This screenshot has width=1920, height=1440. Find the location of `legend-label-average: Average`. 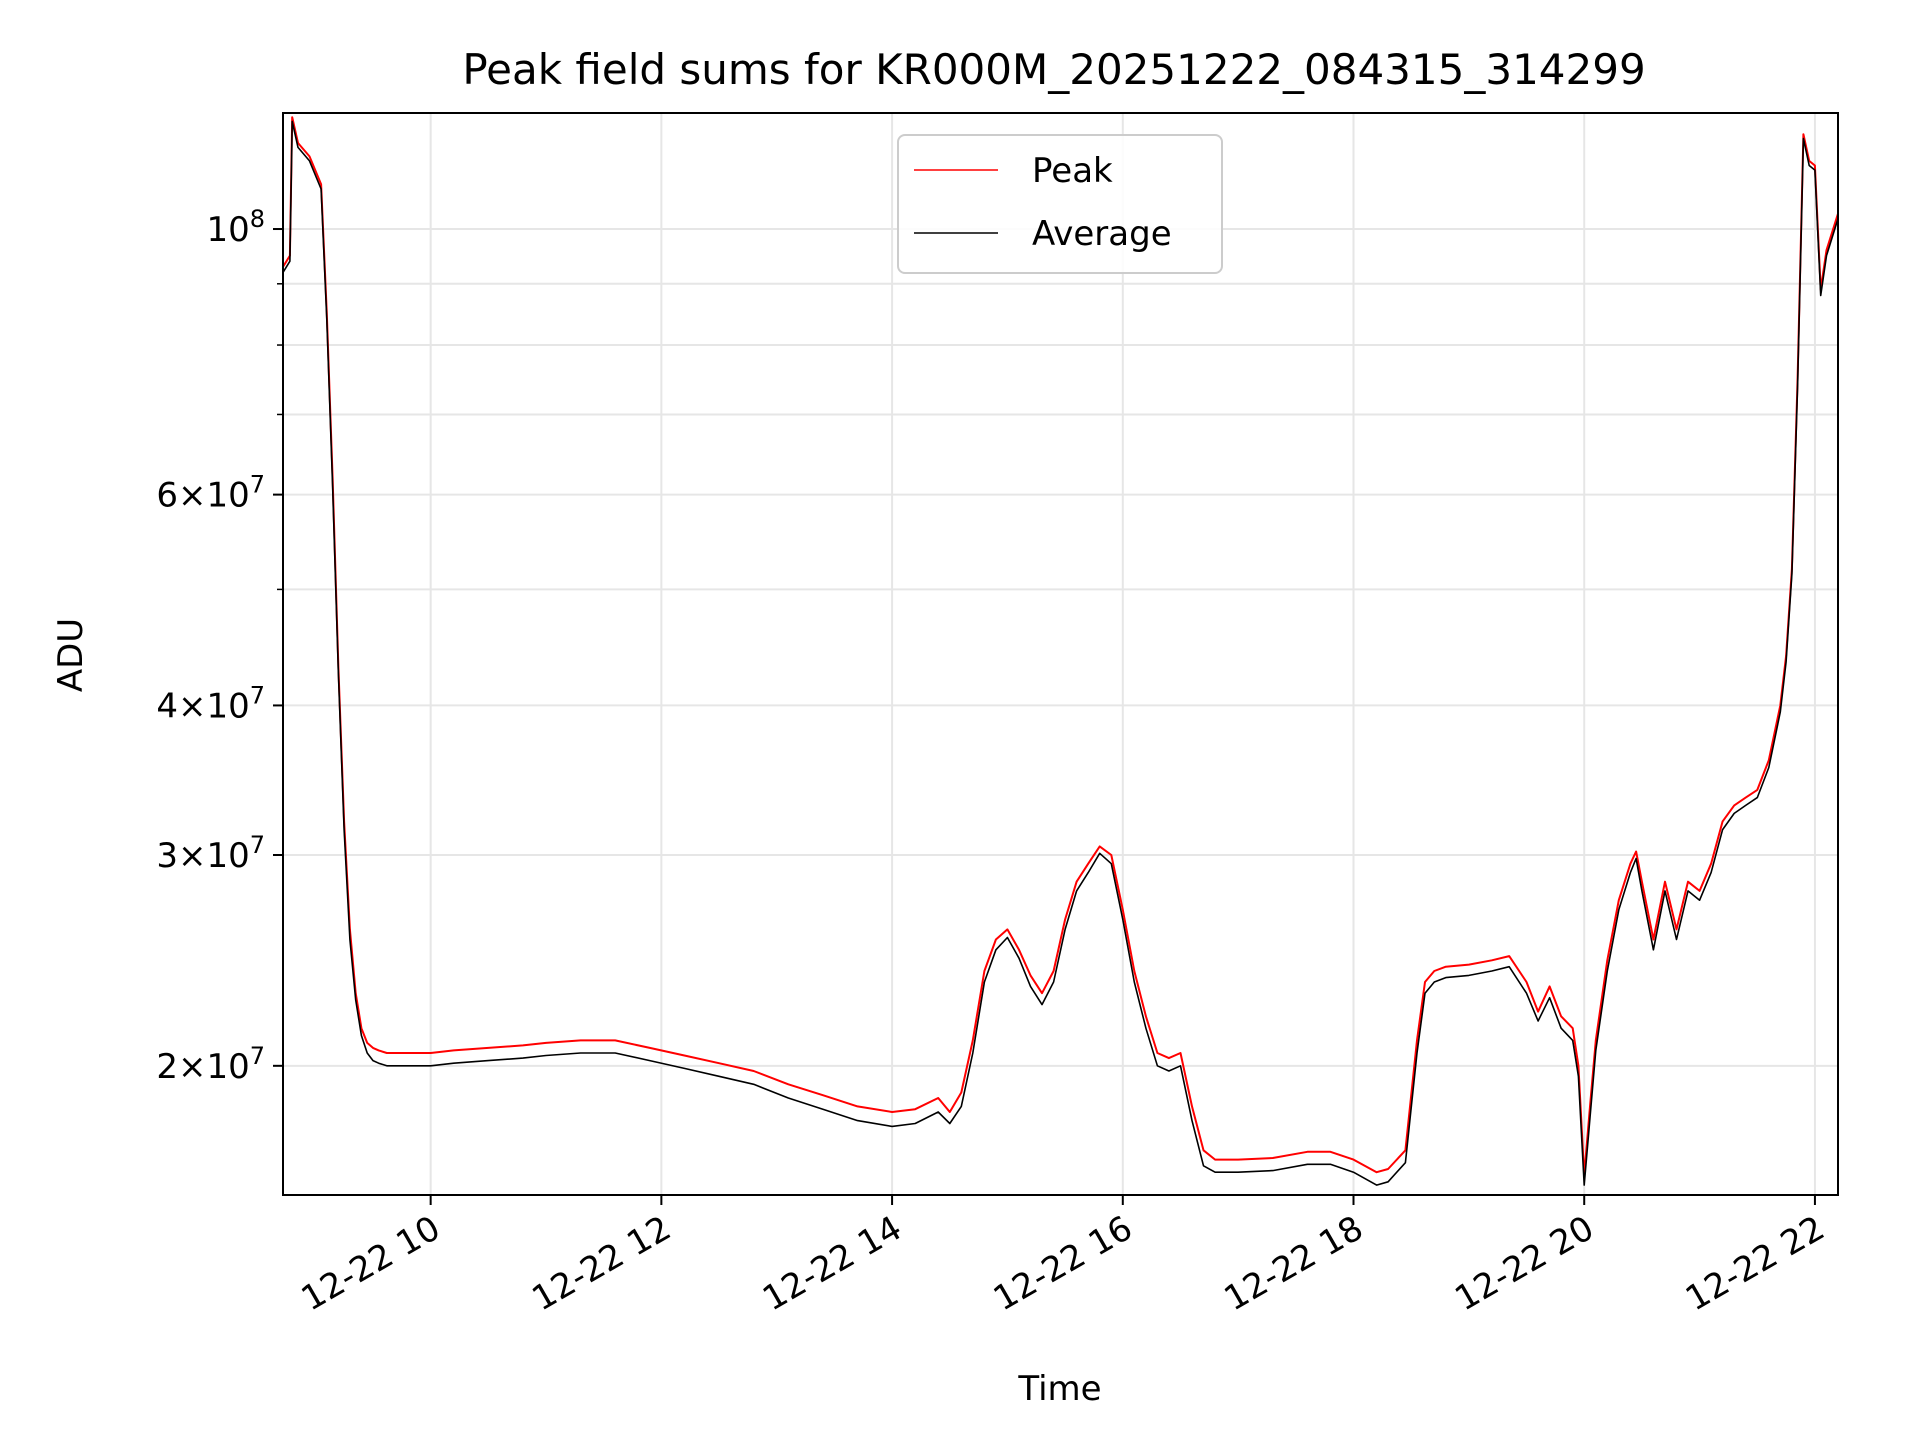

legend-label-average: Average is located at coordinates (1102, 234).